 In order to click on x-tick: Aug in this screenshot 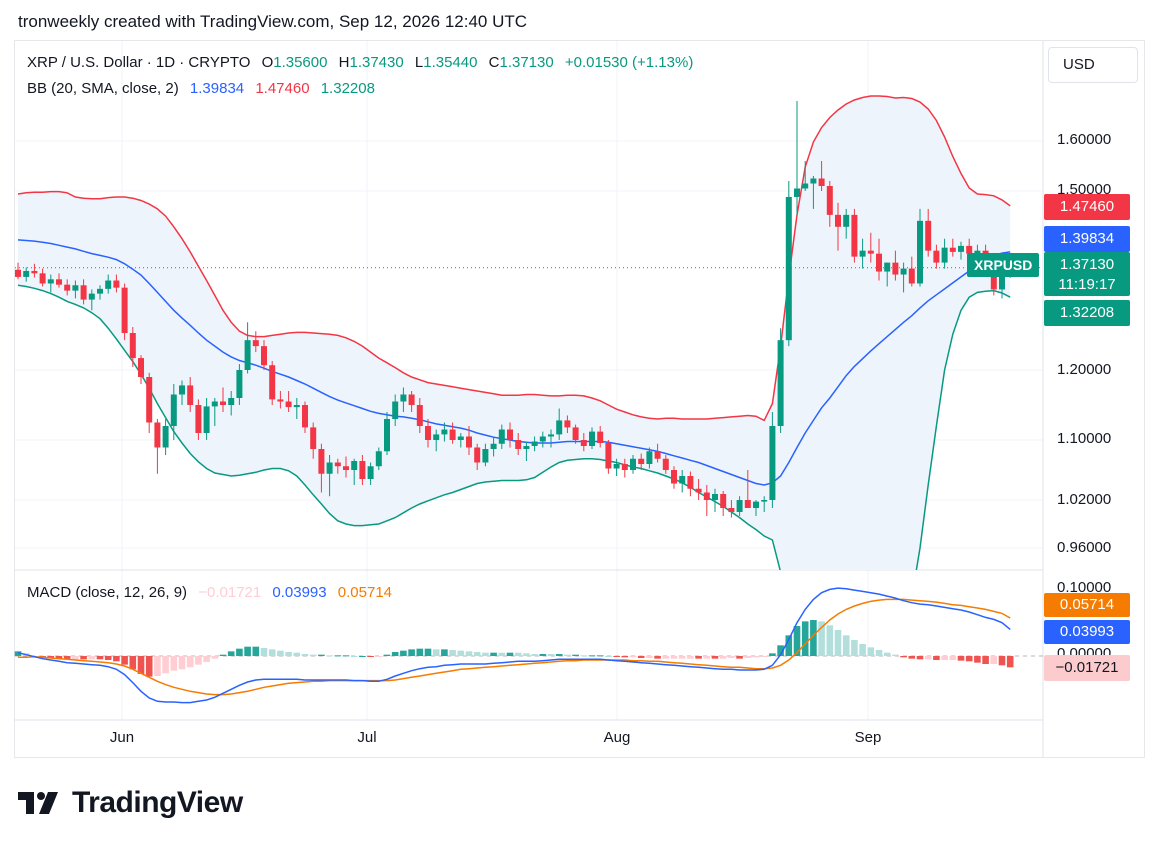, I will do `click(617, 737)`.